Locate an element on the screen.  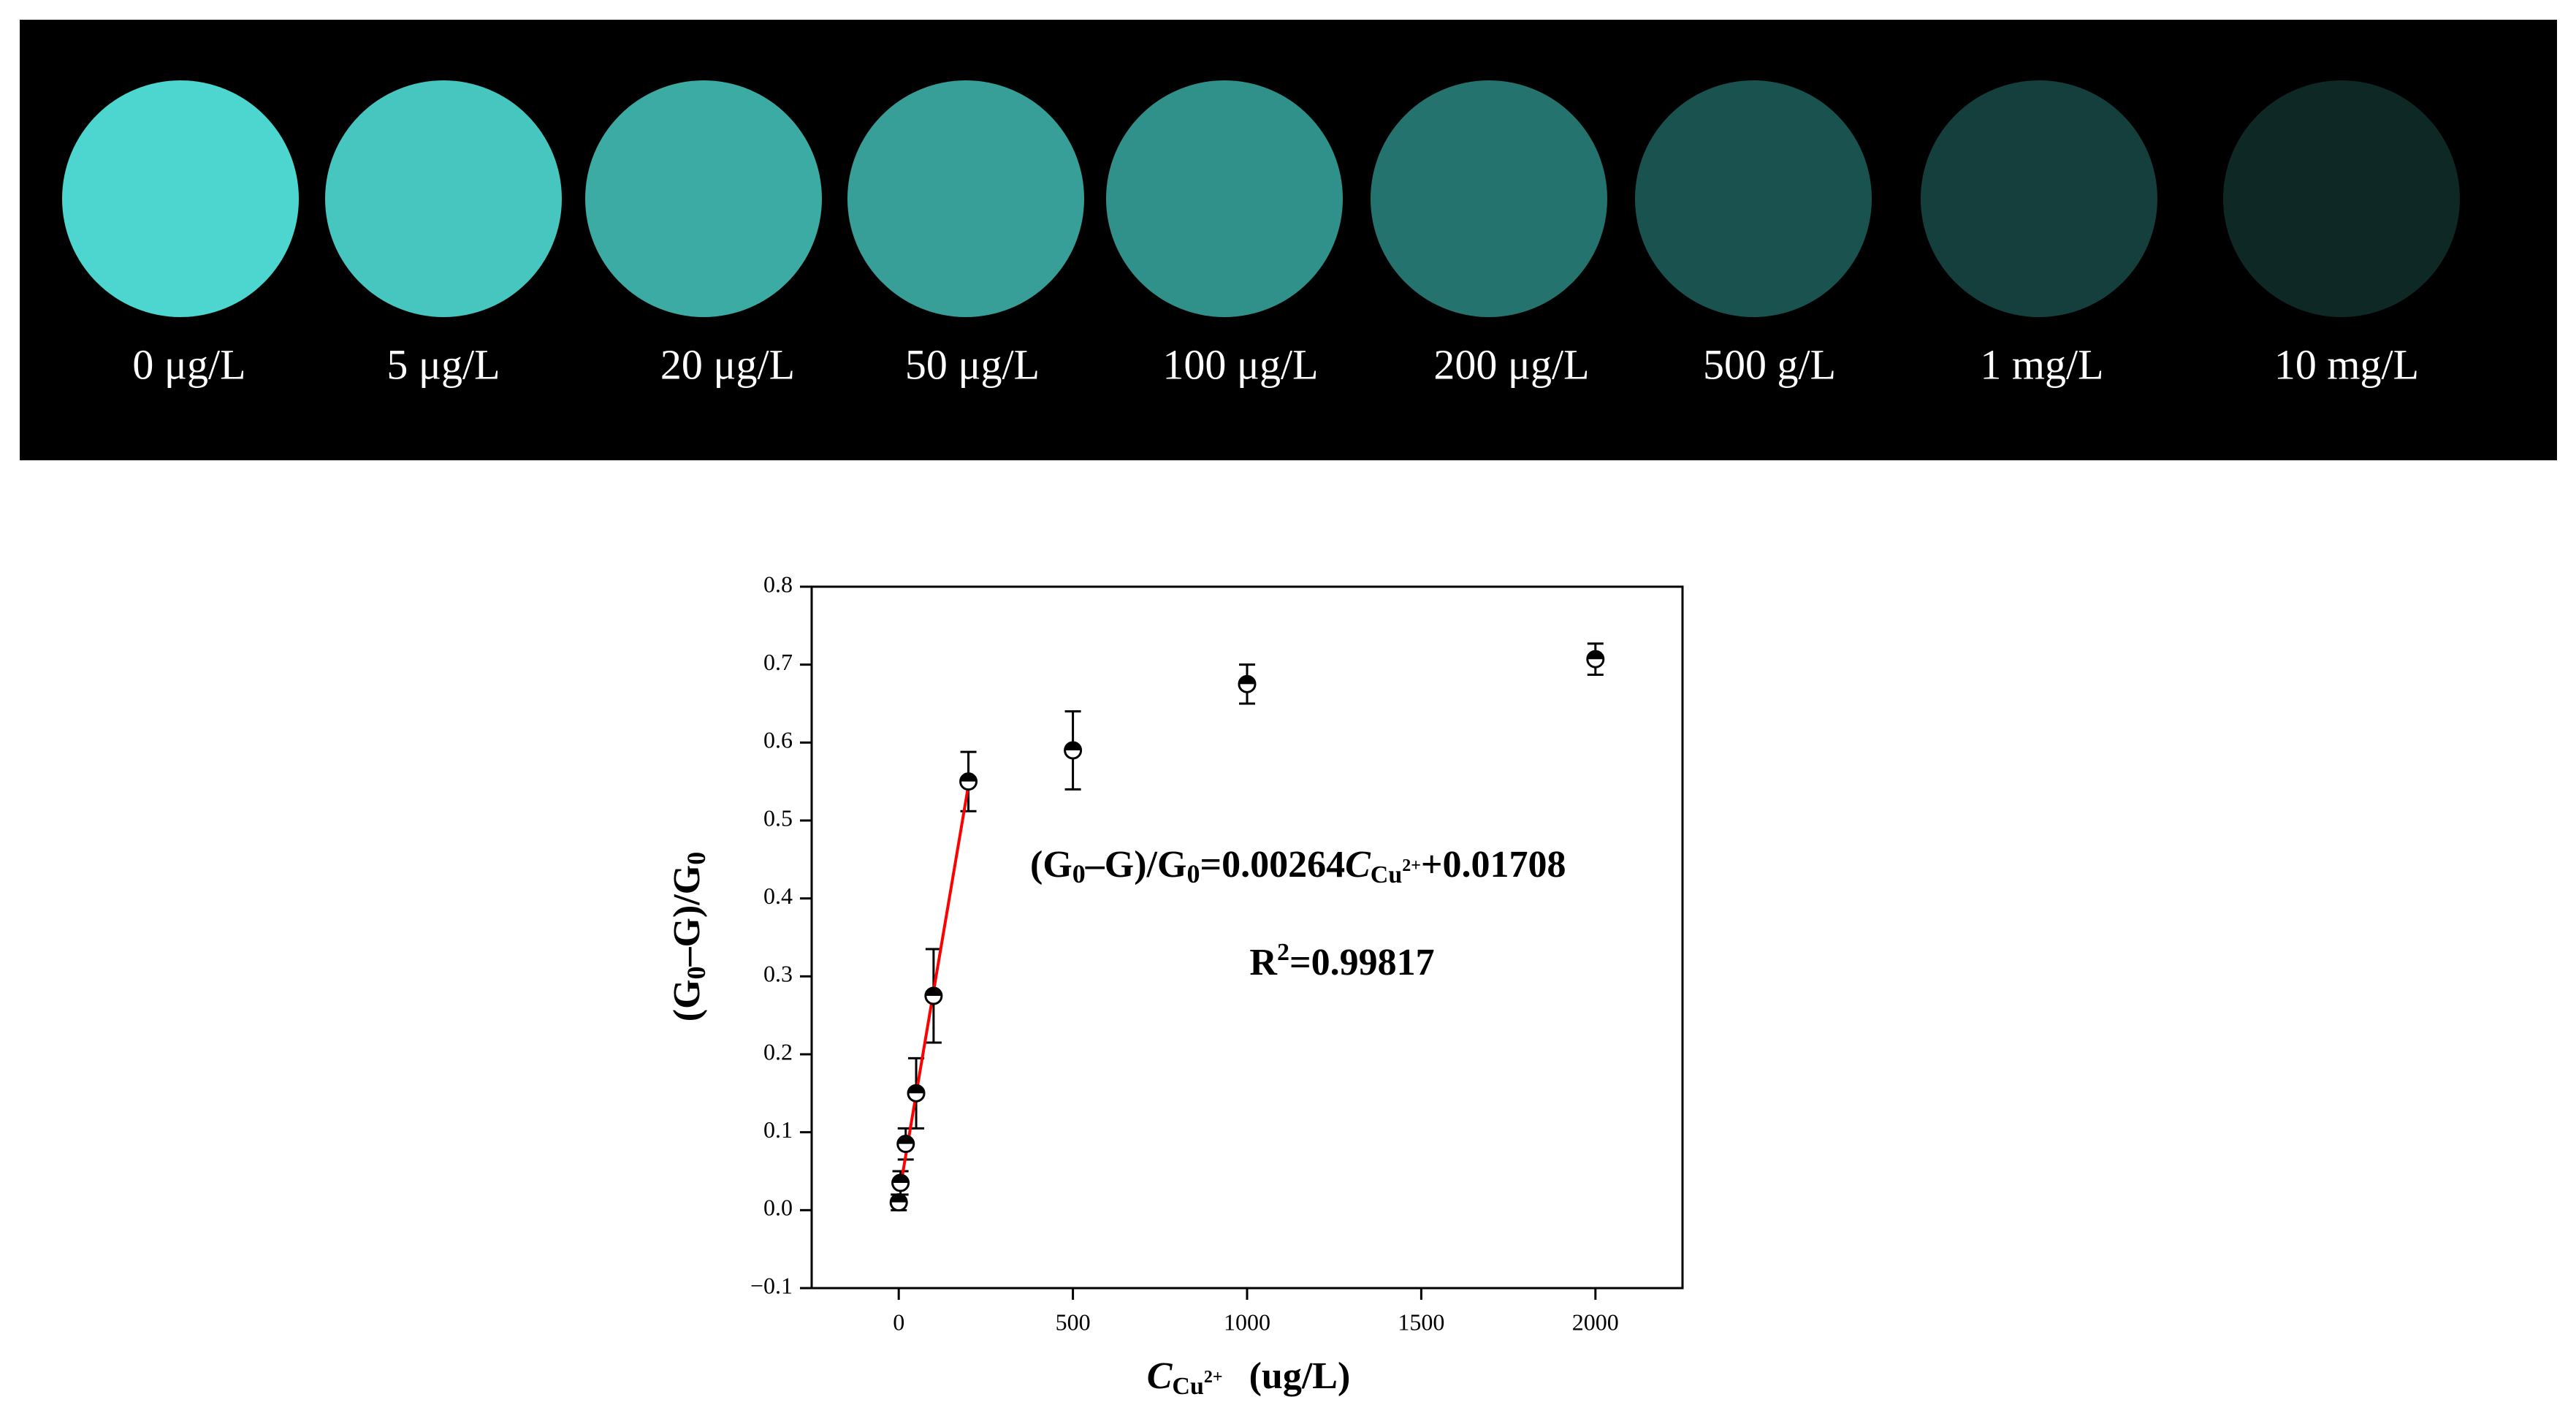
equation-part: (G is located at coordinates (1051, 865).